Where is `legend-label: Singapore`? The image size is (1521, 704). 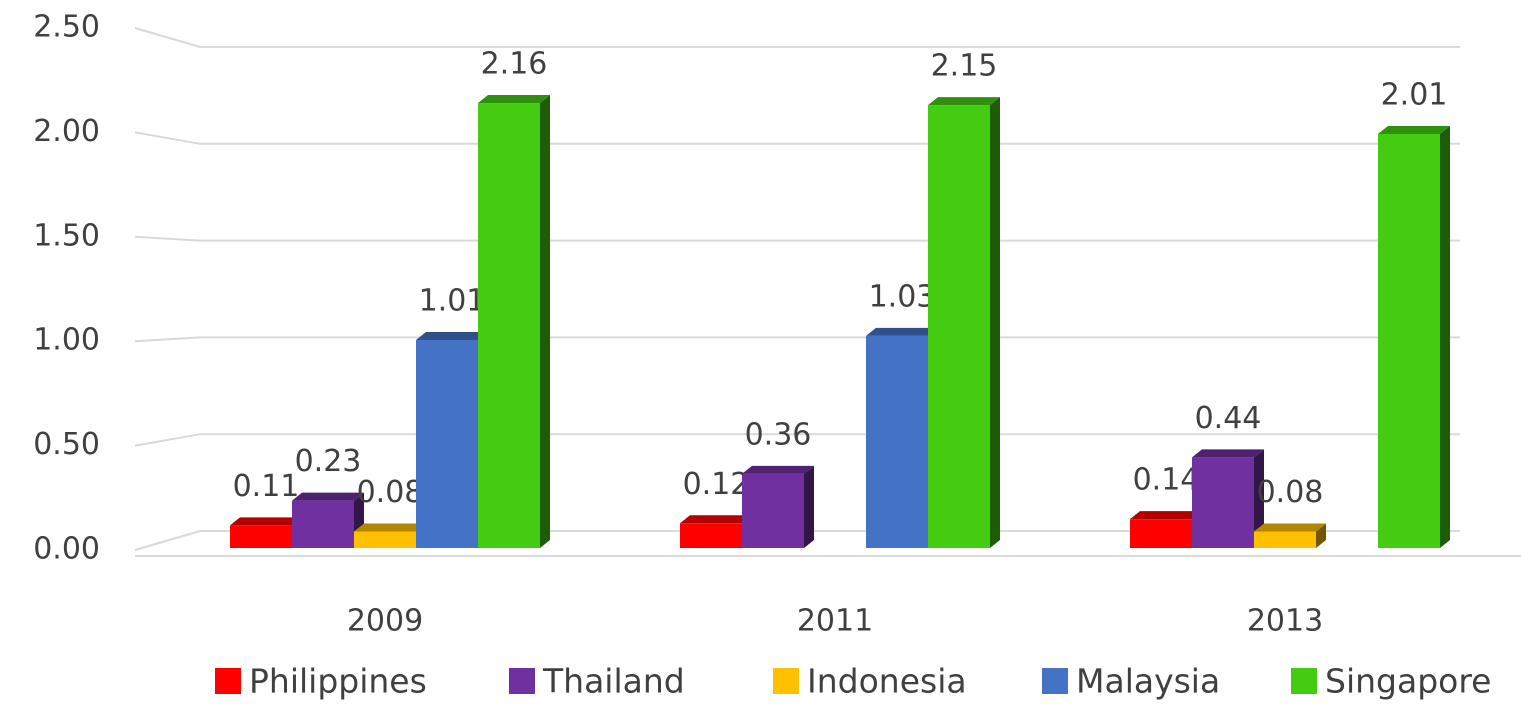
legend-label: Singapore is located at coordinates (1408, 681).